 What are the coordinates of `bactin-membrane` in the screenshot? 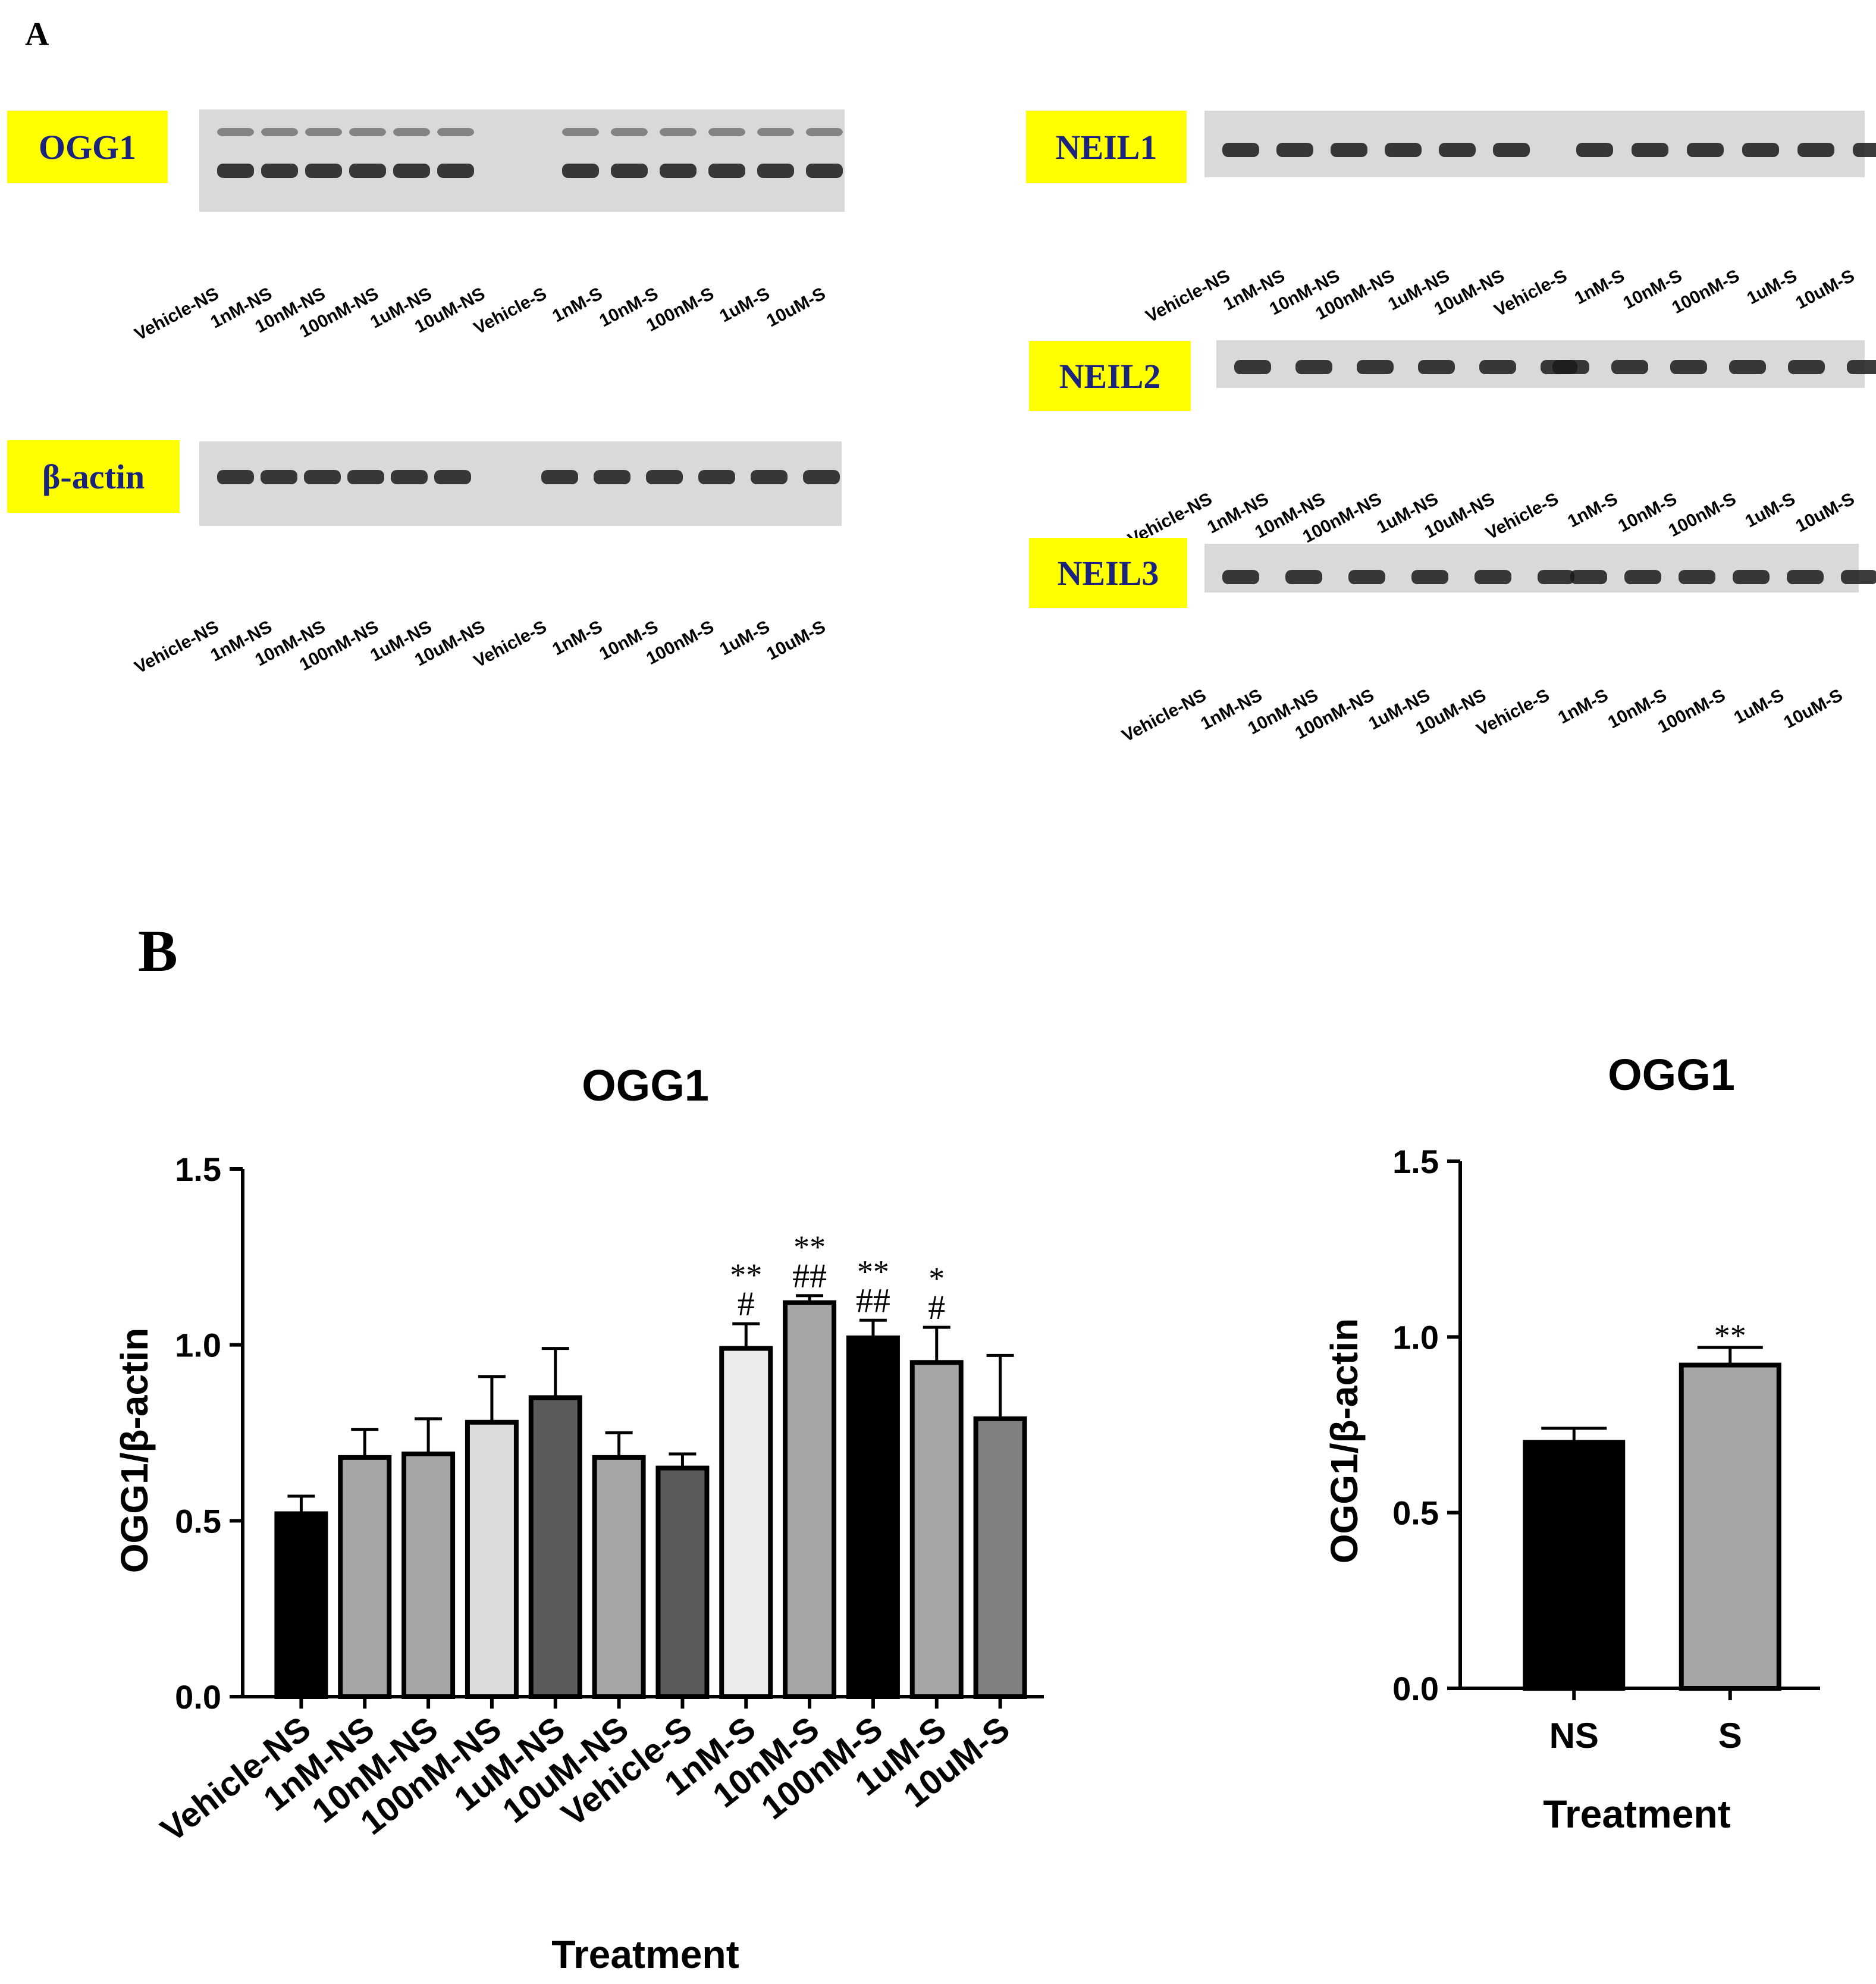 It's located at (520, 483).